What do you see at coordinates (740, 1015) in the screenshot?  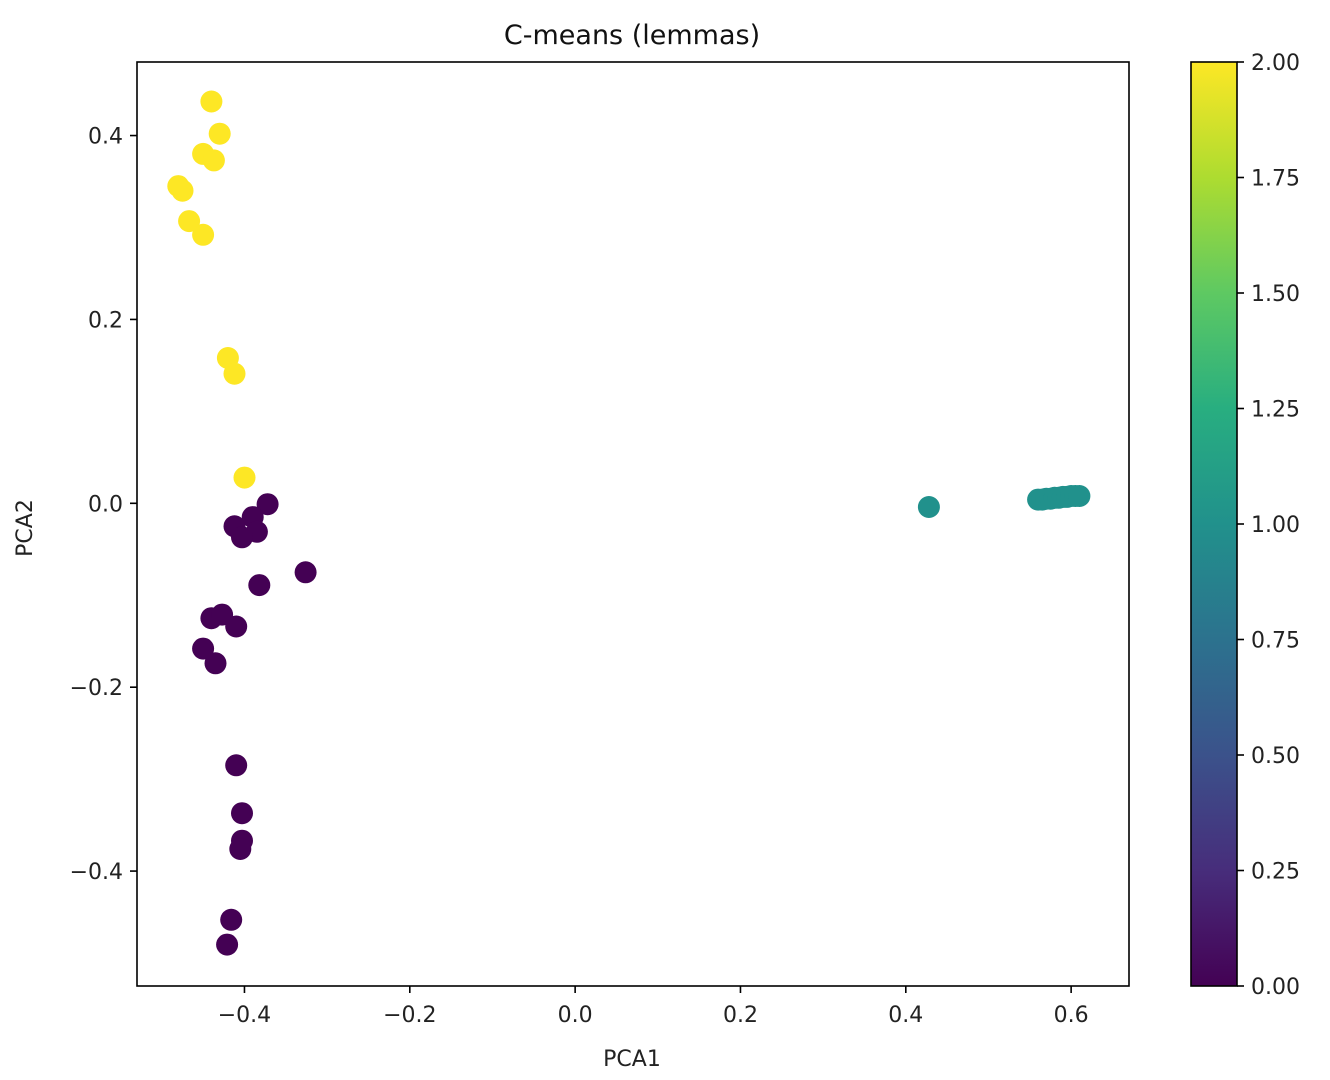 I see `x-tick-label: 0.2` at bounding box center [740, 1015].